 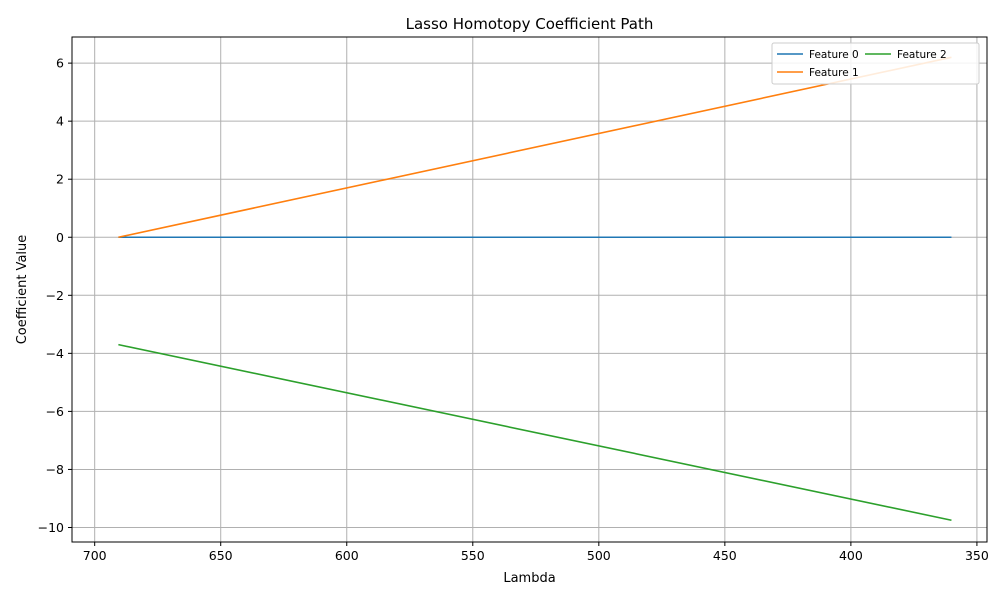 I want to click on y-tick-label: 4, so click(x=60, y=121).